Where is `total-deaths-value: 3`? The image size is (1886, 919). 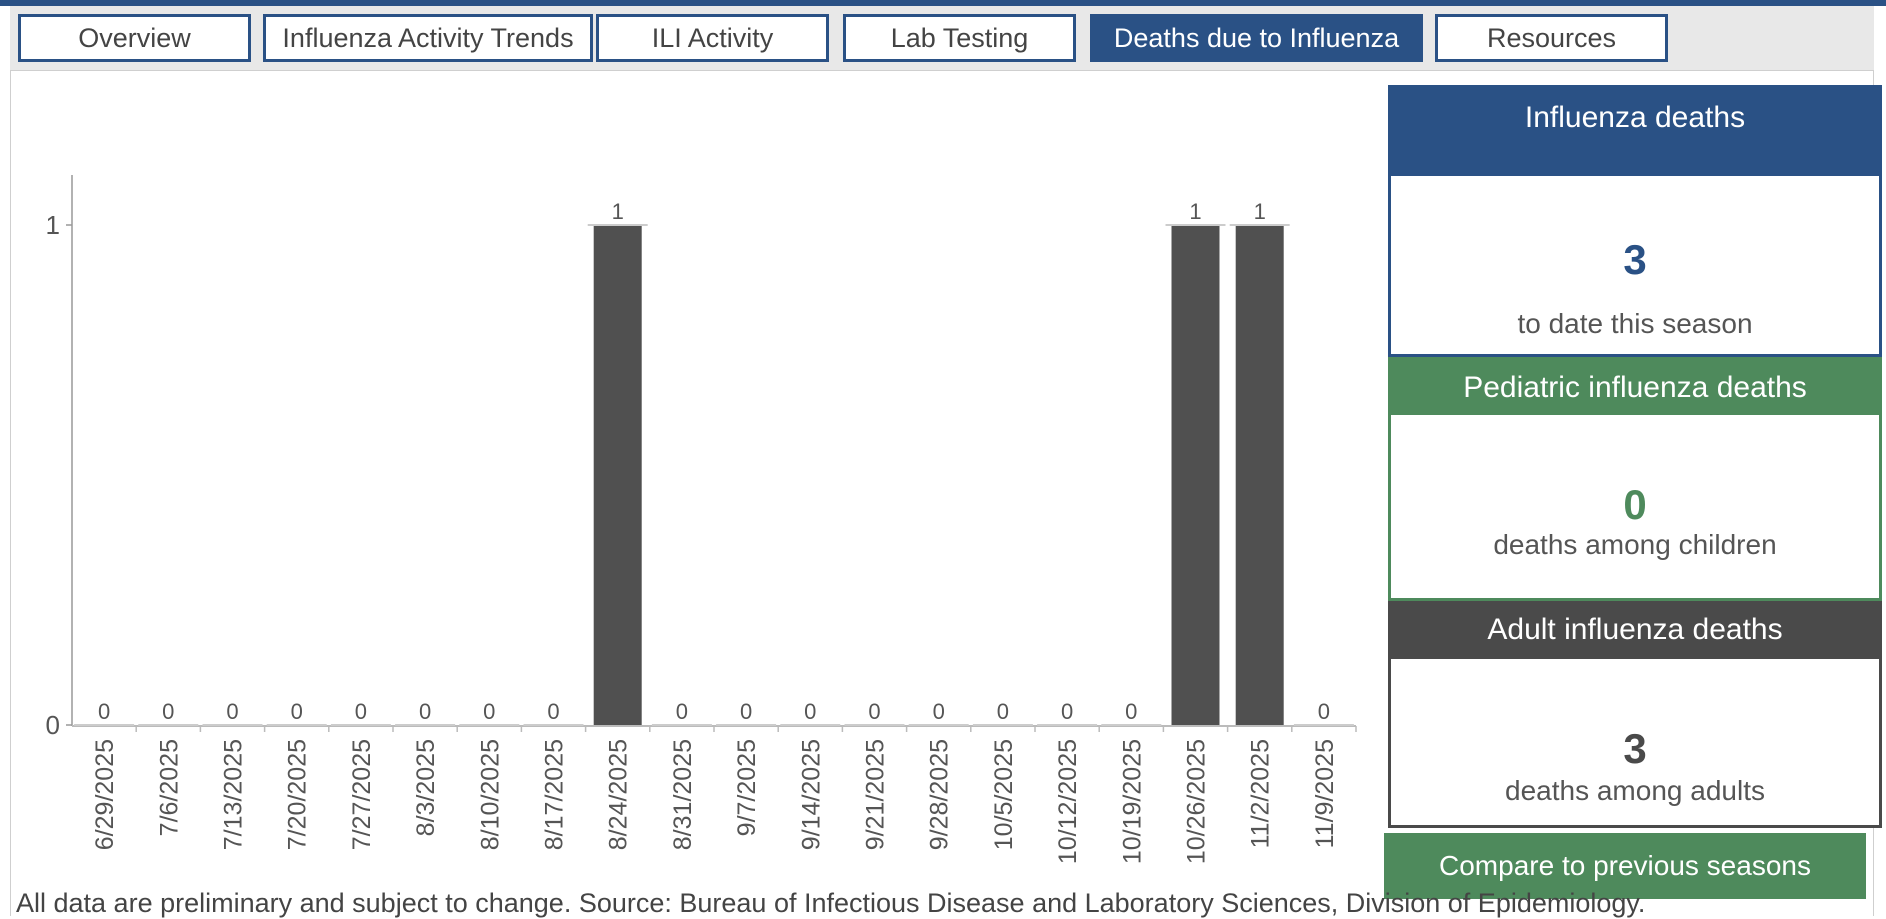 total-deaths-value: 3 is located at coordinates (1635, 259).